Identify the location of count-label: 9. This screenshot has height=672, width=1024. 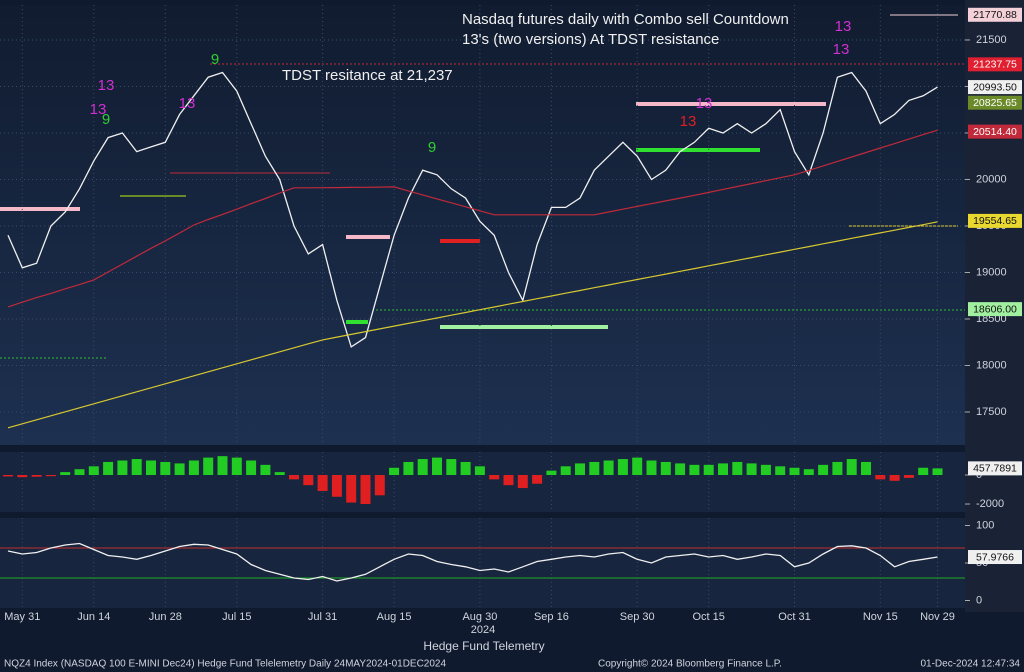
(432, 147).